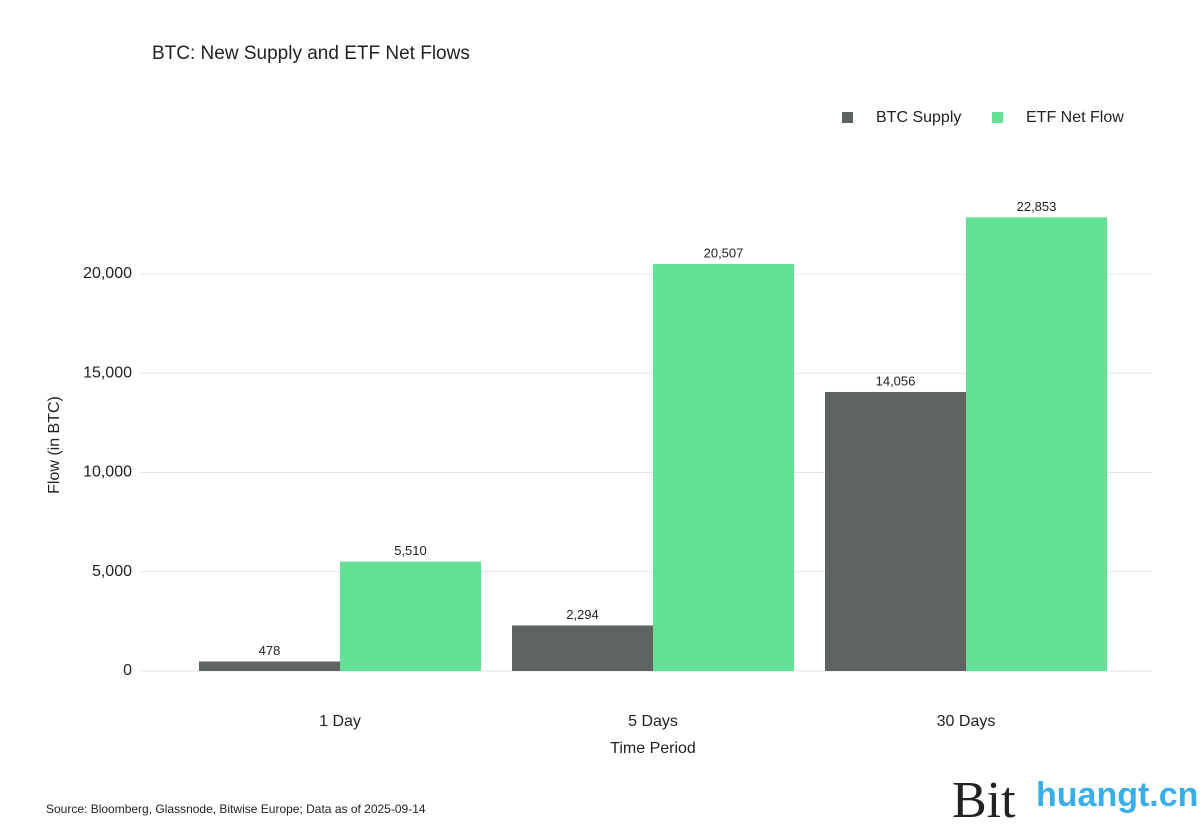 The width and height of the screenshot is (1200, 840). Describe the element at coordinates (107, 273) in the screenshot. I see `y-tick-label: 20,000` at that location.